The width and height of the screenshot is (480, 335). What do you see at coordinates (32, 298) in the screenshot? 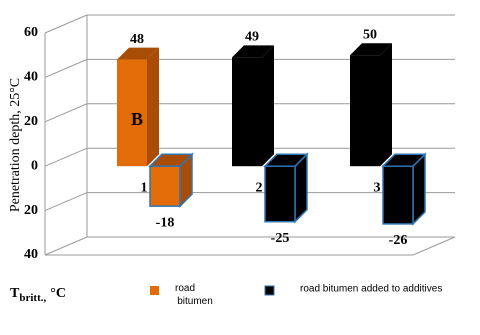
I see `x-label-sub: britt.,` at bounding box center [32, 298].